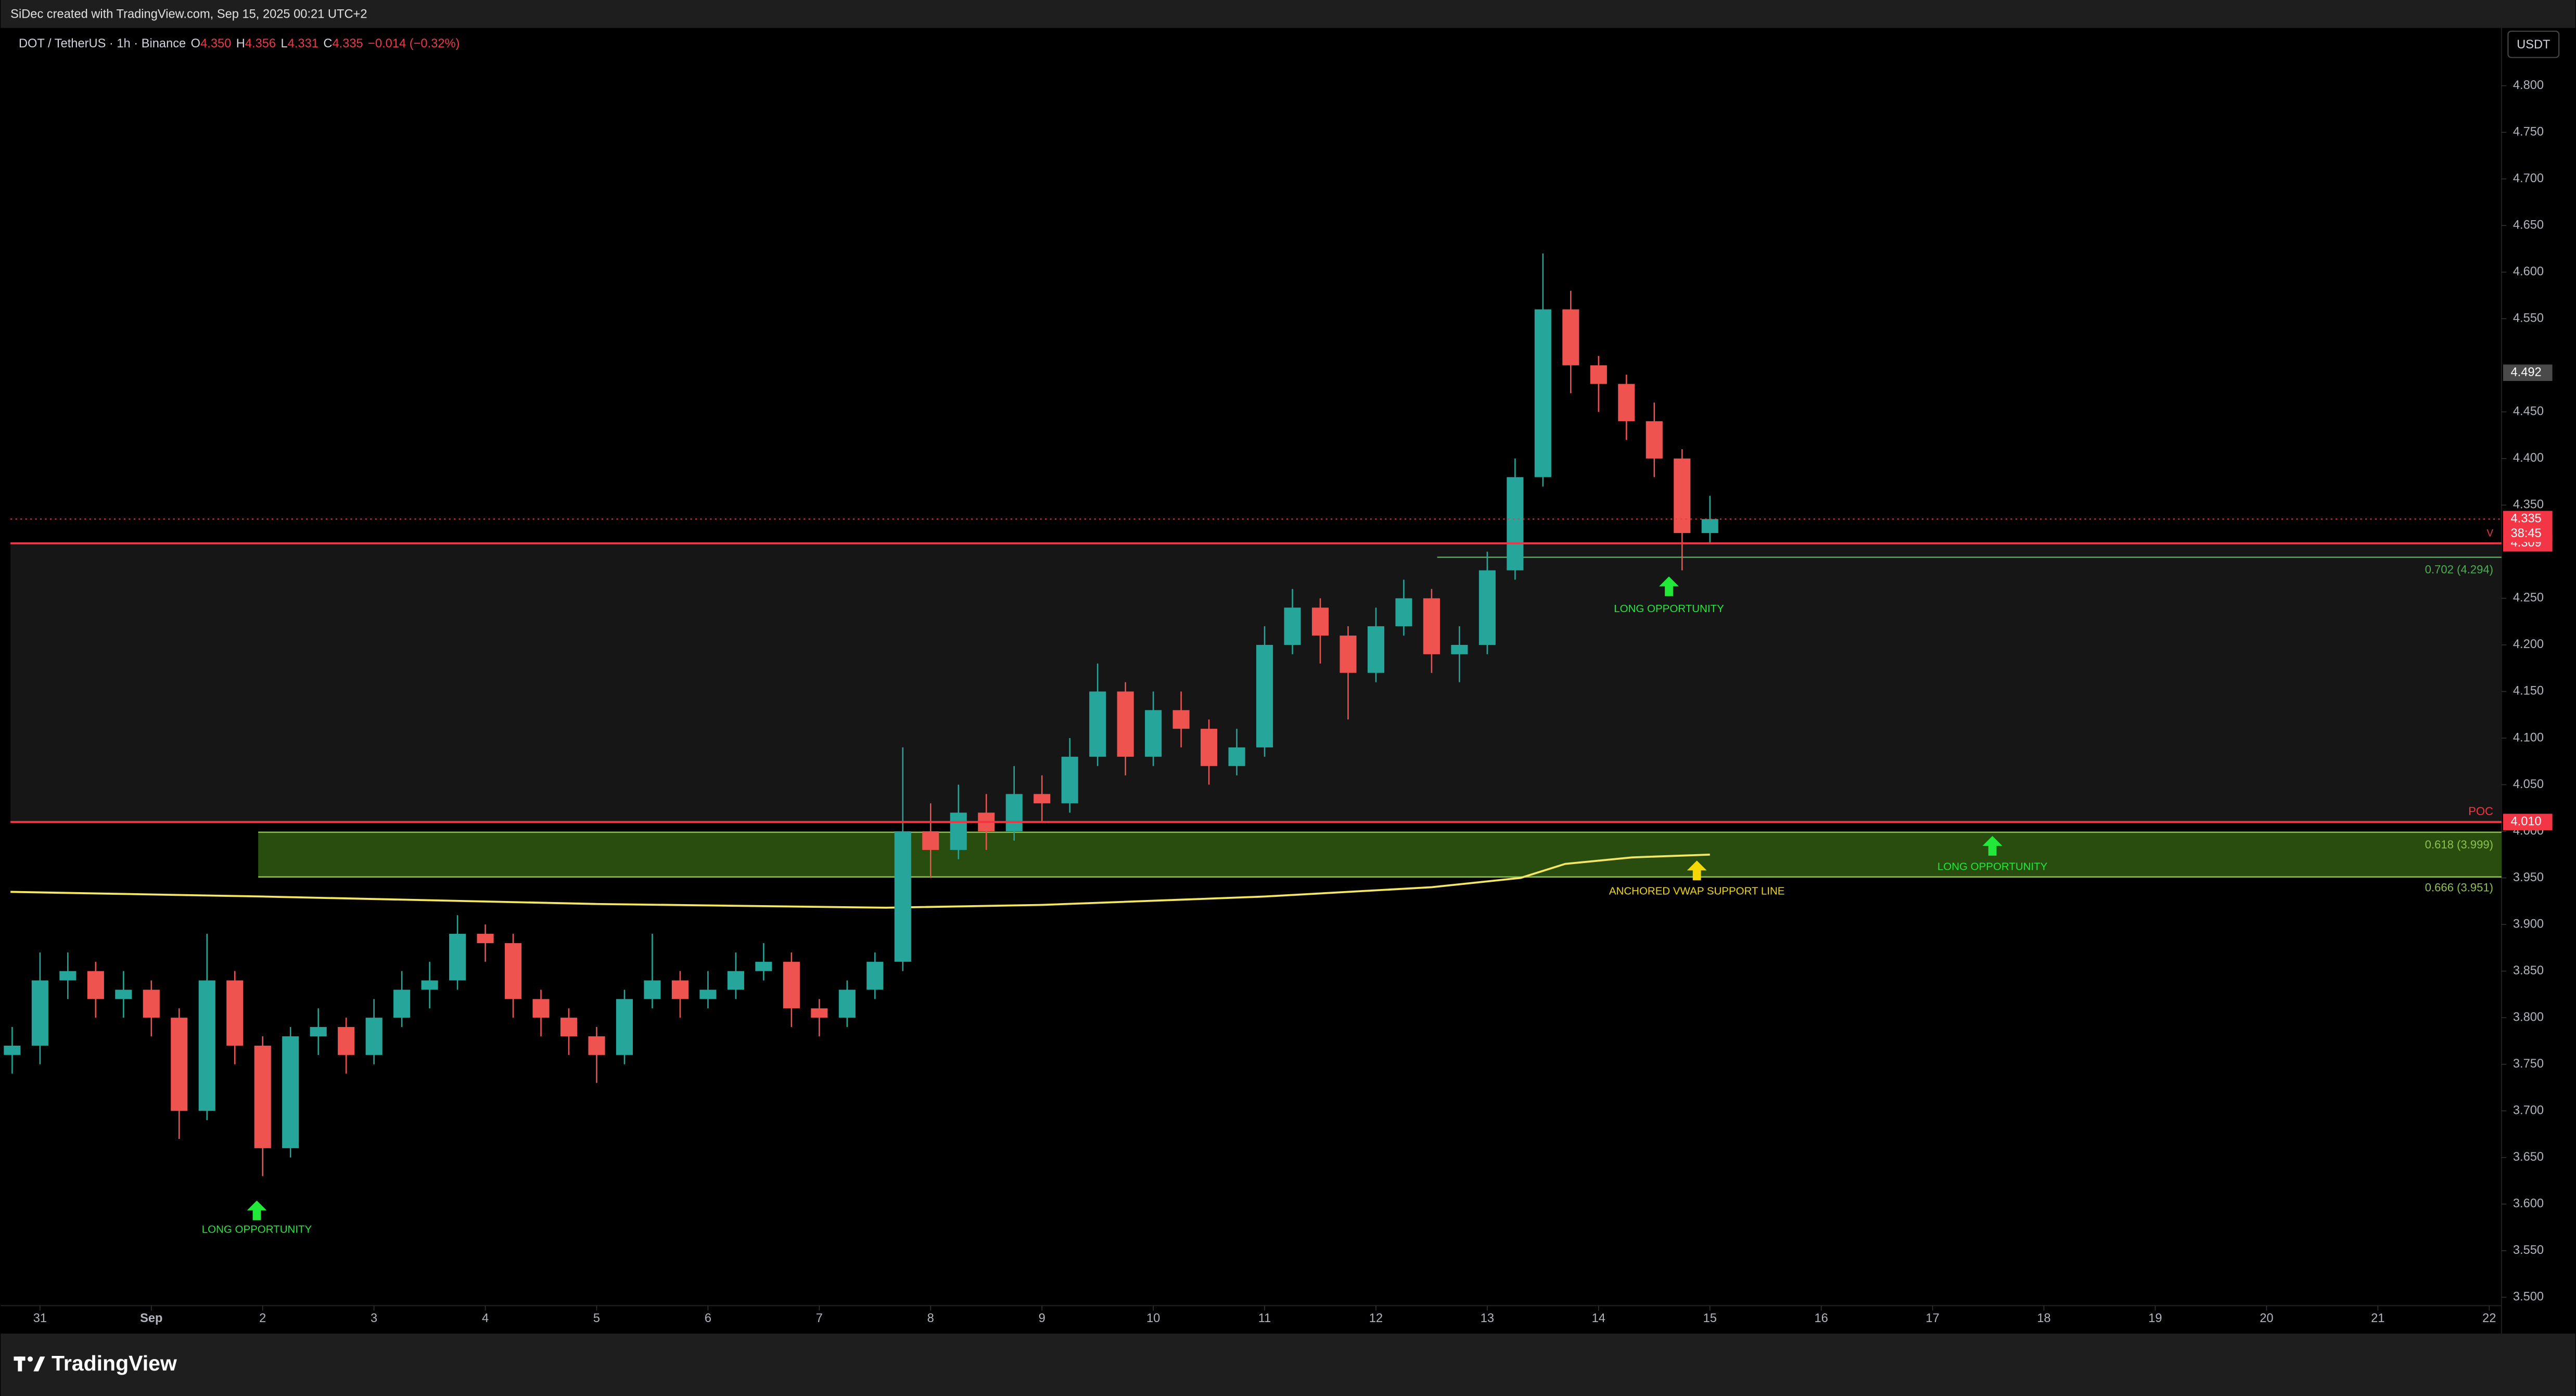 The width and height of the screenshot is (2576, 1396). I want to click on y-tick-label: 3.850, so click(2528, 971).